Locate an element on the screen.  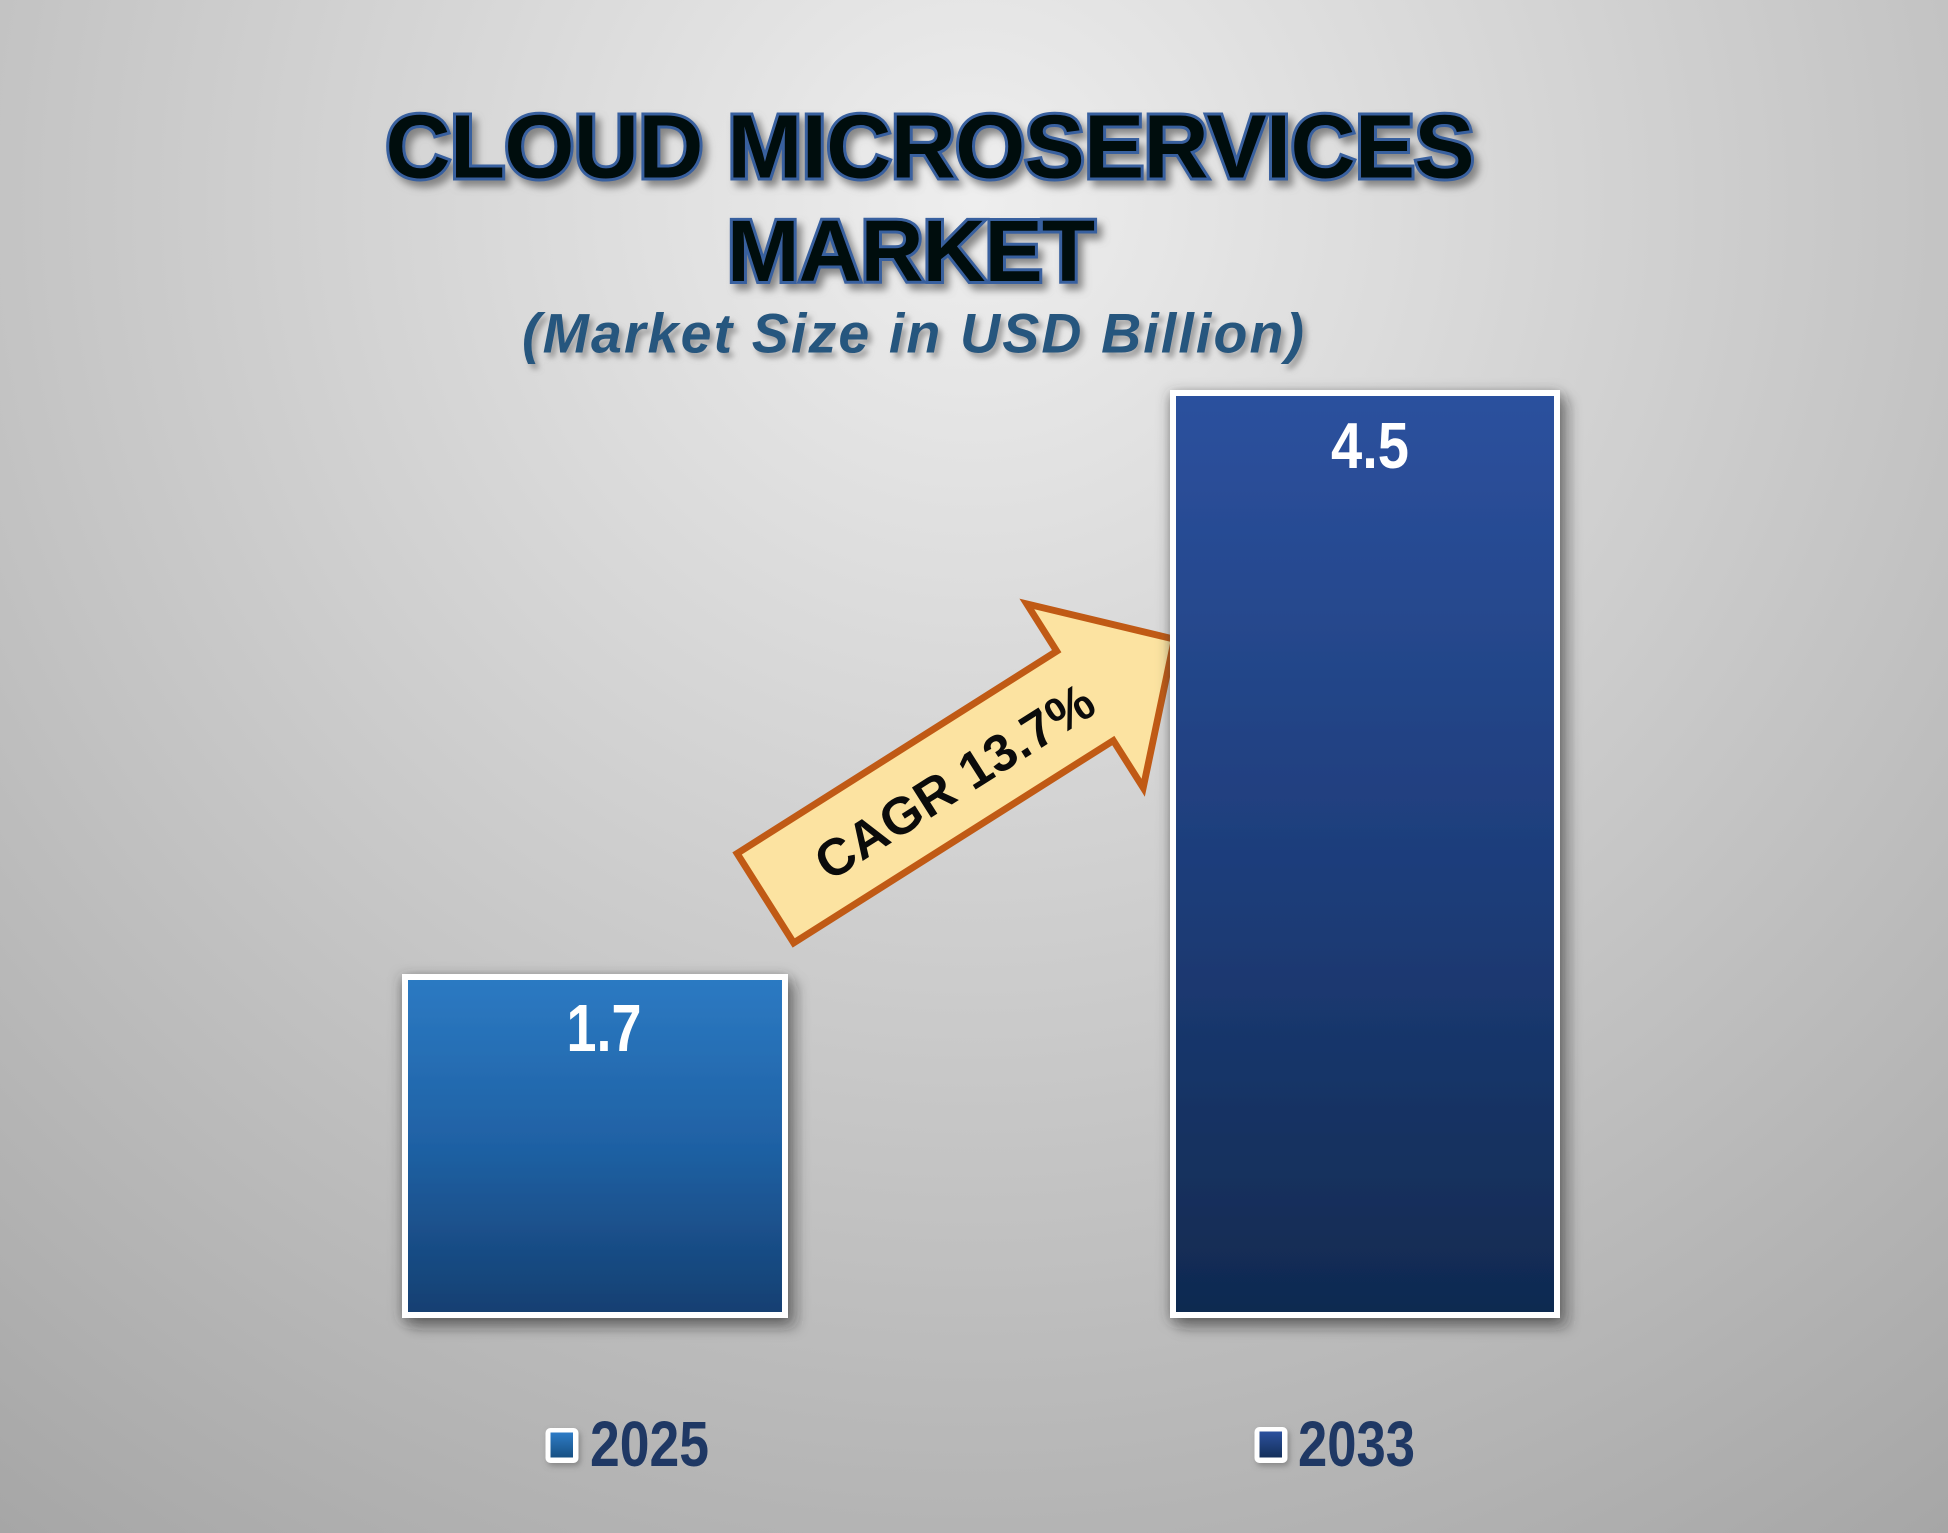
svg-text: (Market Size in USD Billion) is located at coordinates (913, 334).